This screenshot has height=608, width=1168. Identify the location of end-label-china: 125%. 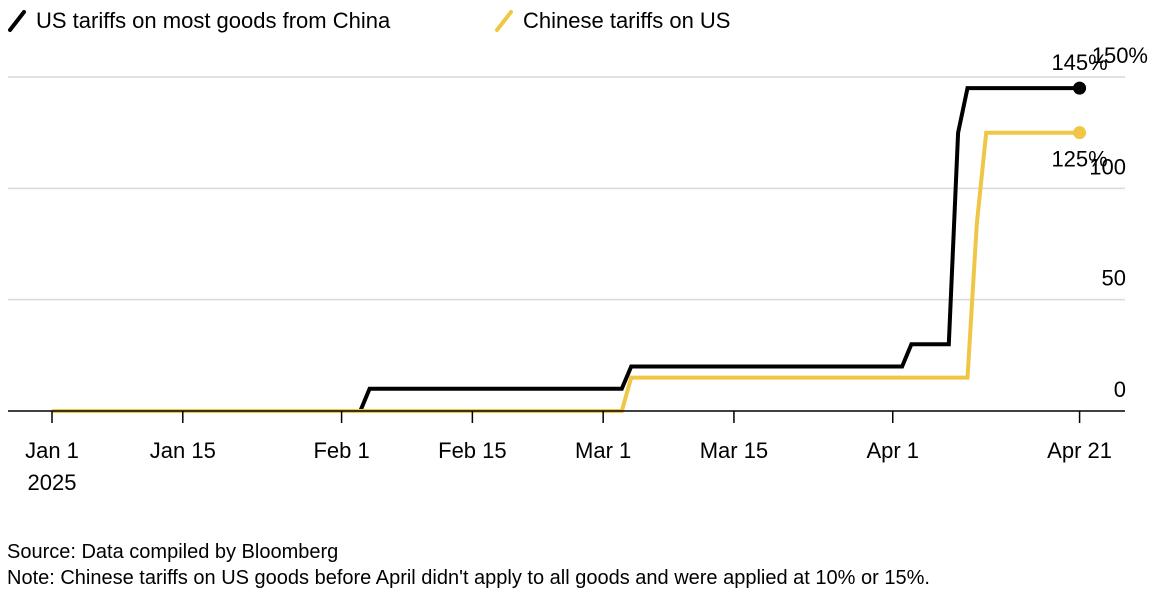
(1079, 159).